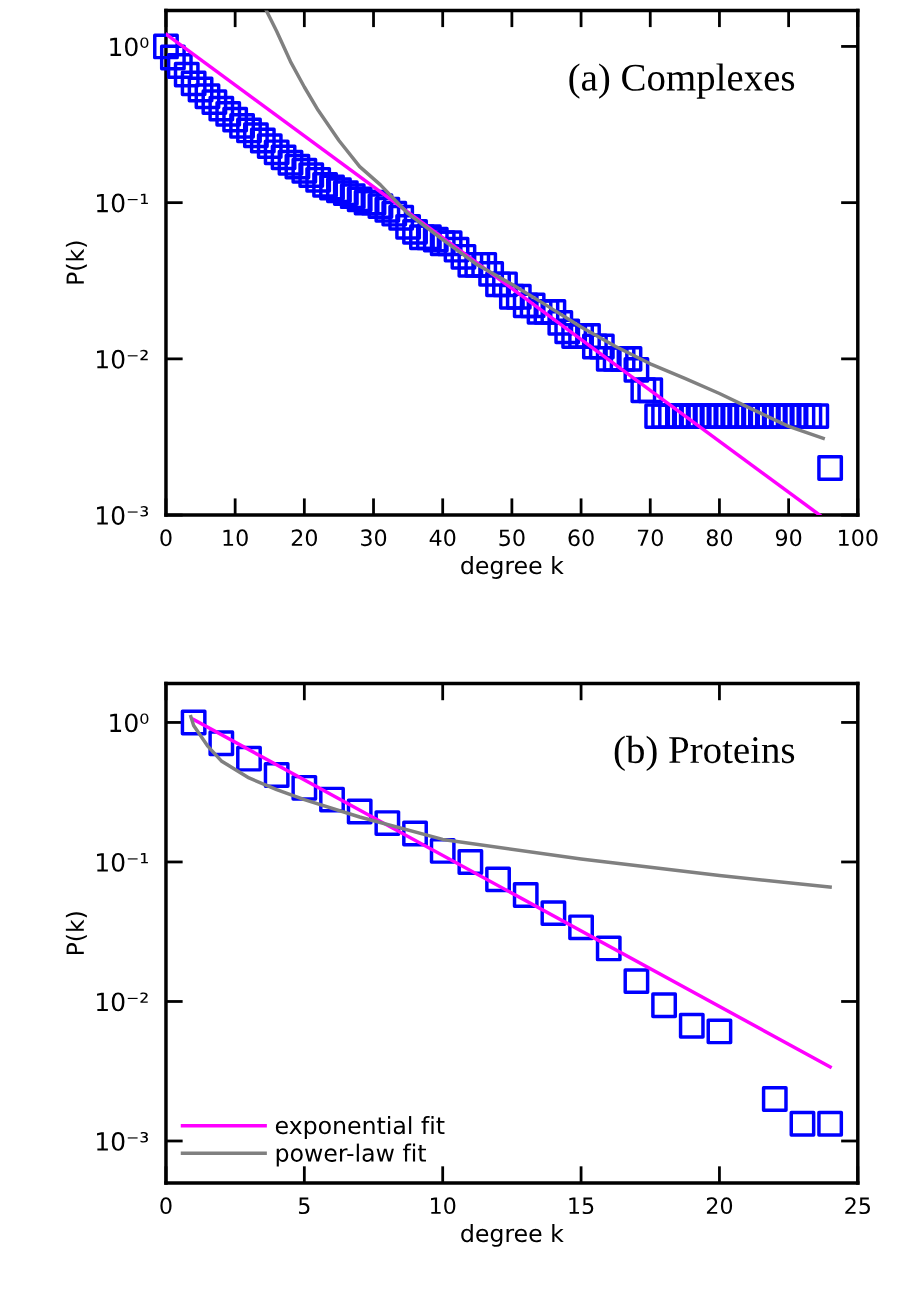  Describe the element at coordinates (650, 538) in the screenshot. I see `x-tick-label: 70` at that location.